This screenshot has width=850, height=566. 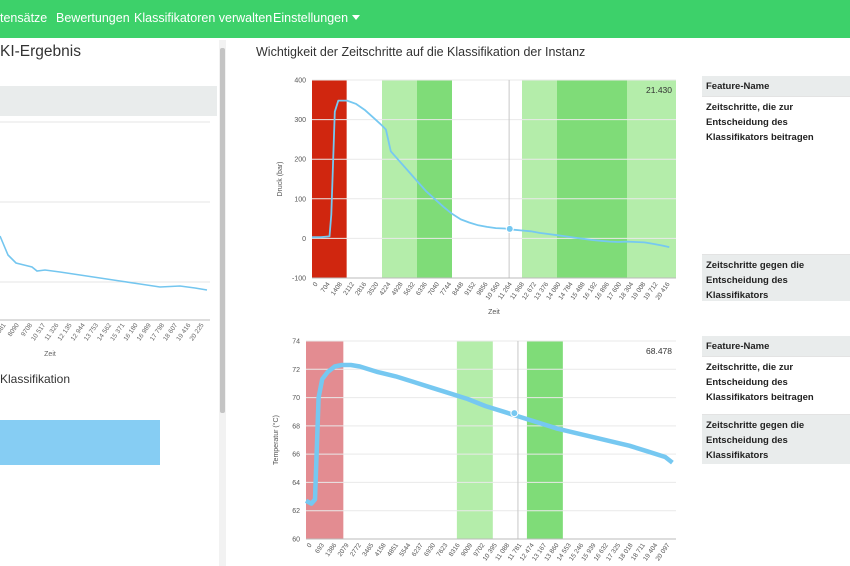 I want to click on left-x-axis-label: Zeit, so click(x=50, y=354).